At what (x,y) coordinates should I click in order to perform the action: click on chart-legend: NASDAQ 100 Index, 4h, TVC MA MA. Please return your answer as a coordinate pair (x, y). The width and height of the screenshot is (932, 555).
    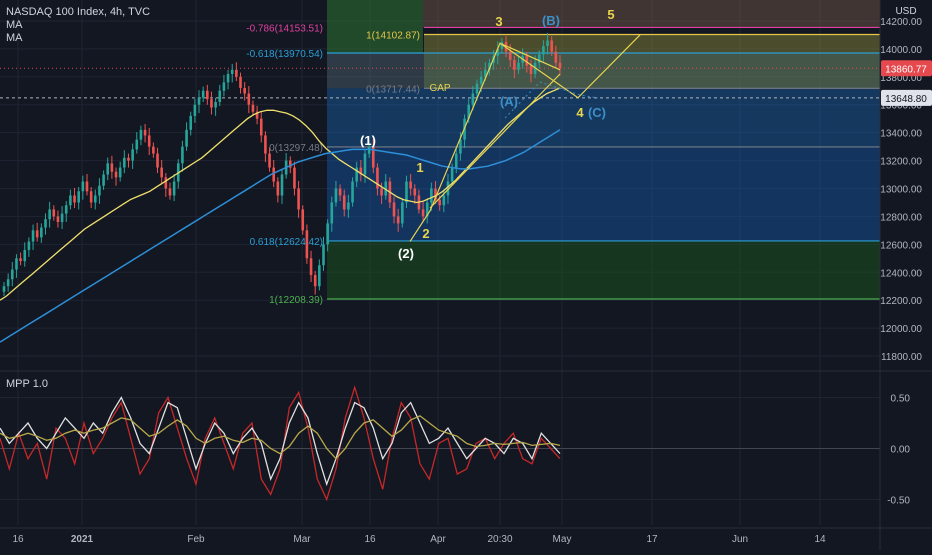
    Looking at the image, I should click on (78, 25).